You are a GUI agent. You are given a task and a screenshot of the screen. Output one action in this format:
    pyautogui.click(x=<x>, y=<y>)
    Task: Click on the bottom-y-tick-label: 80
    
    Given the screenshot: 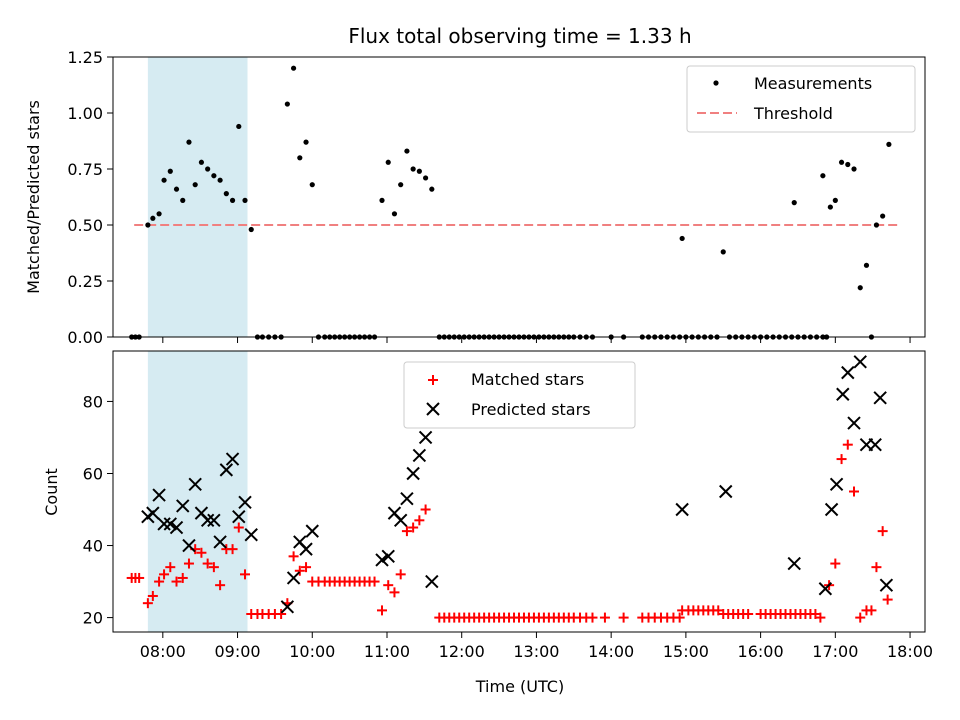 What is the action you would take?
    pyautogui.click(x=93, y=401)
    